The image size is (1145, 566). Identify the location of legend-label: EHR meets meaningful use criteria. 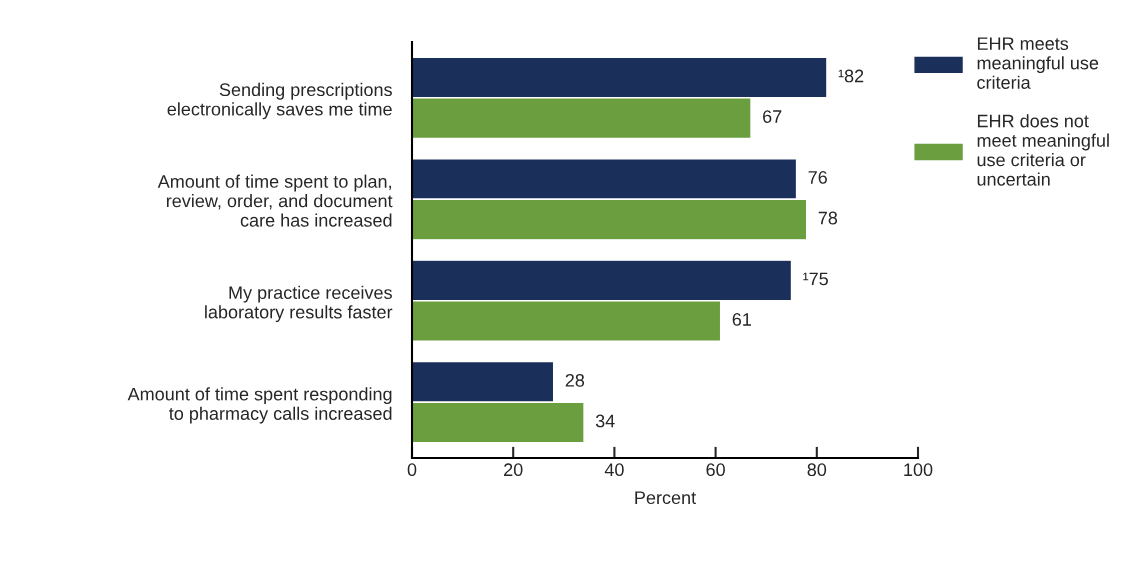
(1038, 63).